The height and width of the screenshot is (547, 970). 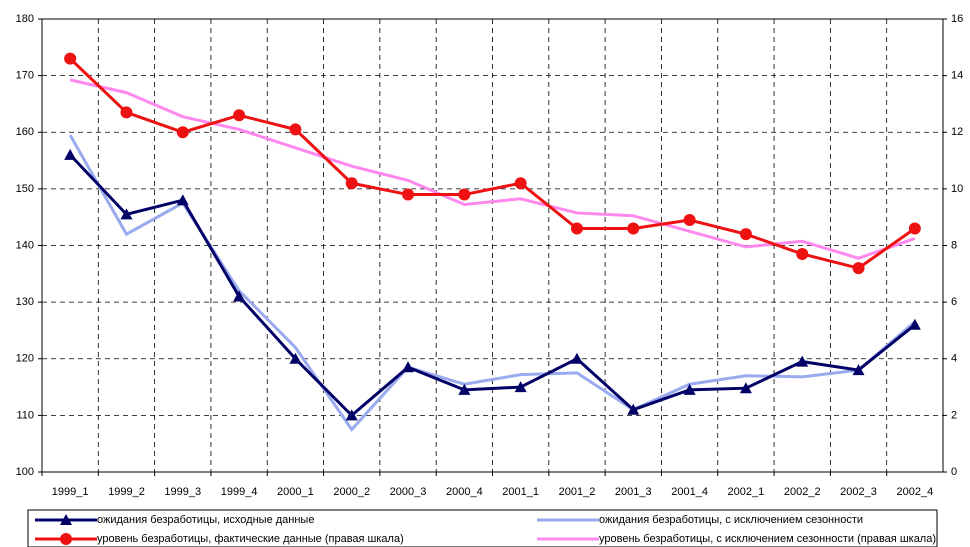 What do you see at coordinates (957, 76) in the screenshot?
I see `y2-tick-label: 14` at bounding box center [957, 76].